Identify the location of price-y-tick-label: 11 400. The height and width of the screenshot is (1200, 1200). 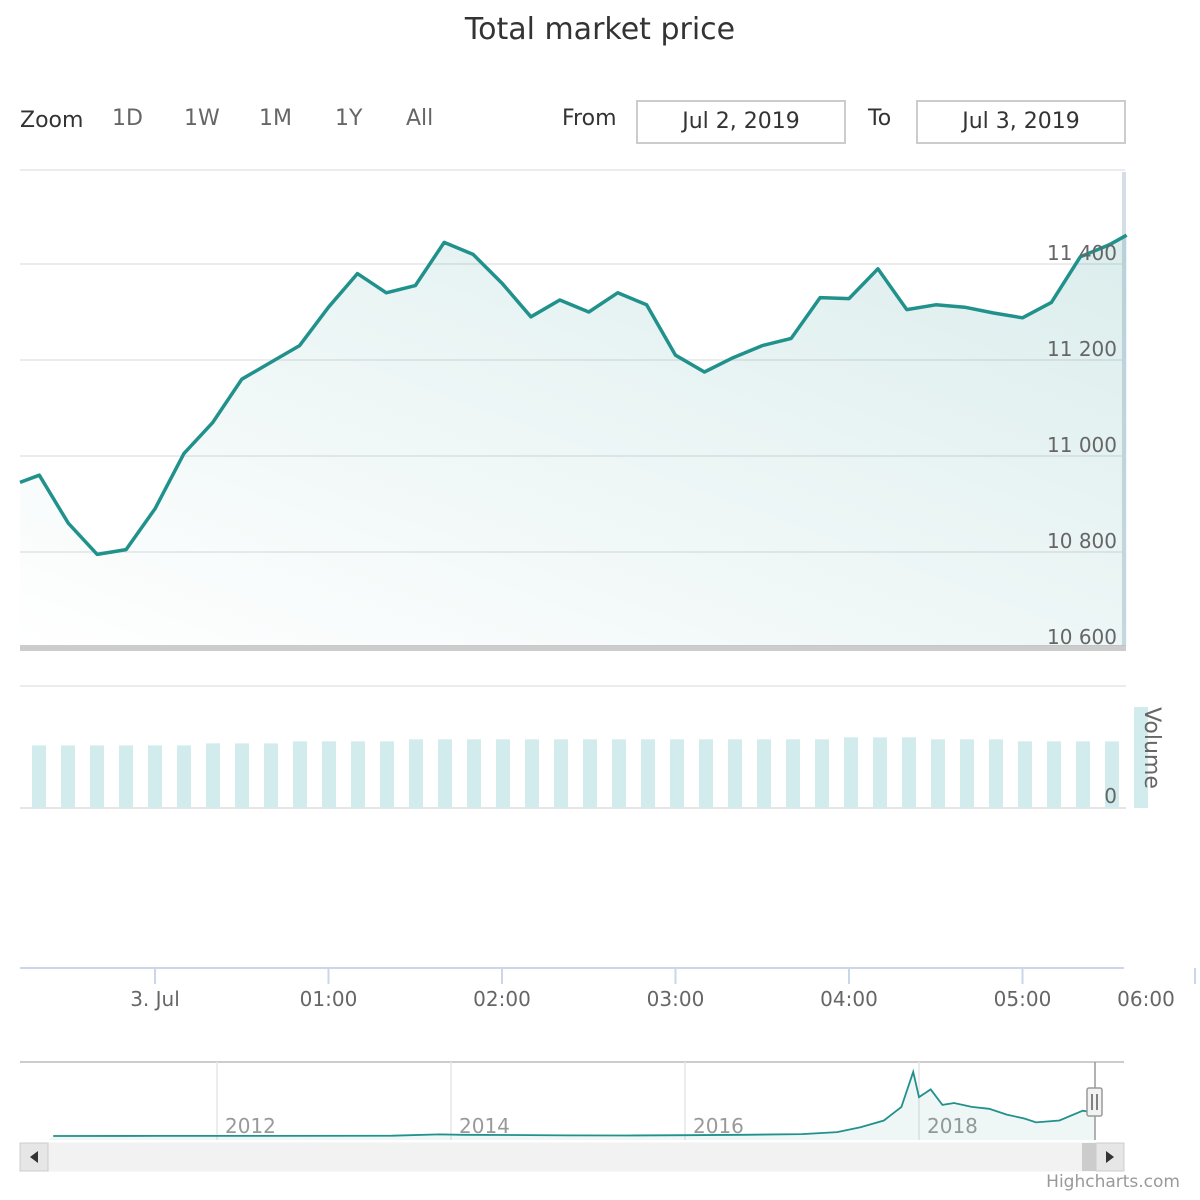
(1082, 253).